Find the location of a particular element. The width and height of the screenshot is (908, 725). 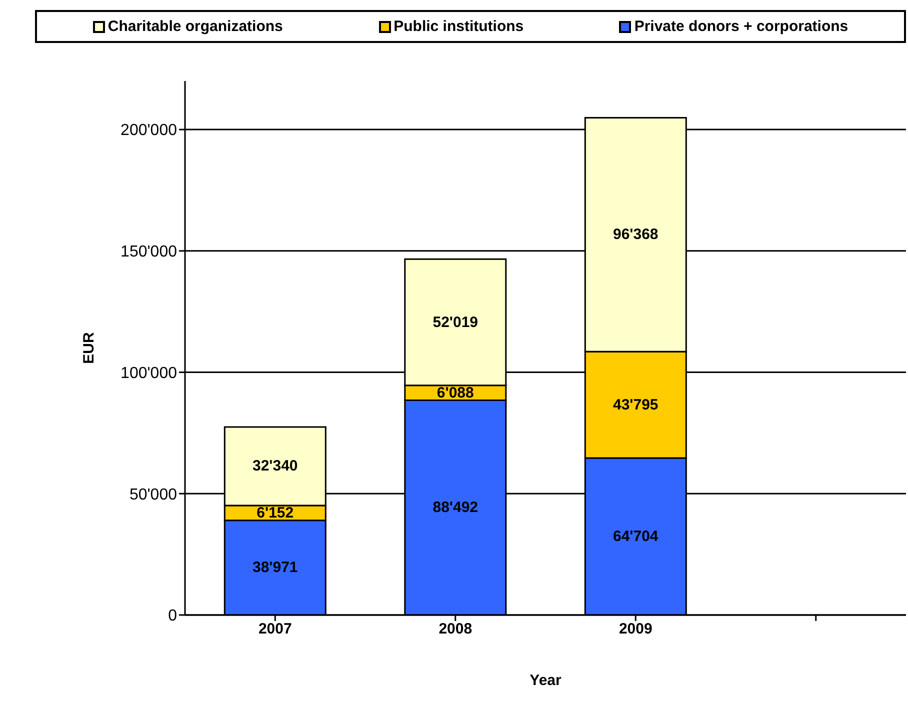

data-label: 64'704 is located at coordinates (636, 536).